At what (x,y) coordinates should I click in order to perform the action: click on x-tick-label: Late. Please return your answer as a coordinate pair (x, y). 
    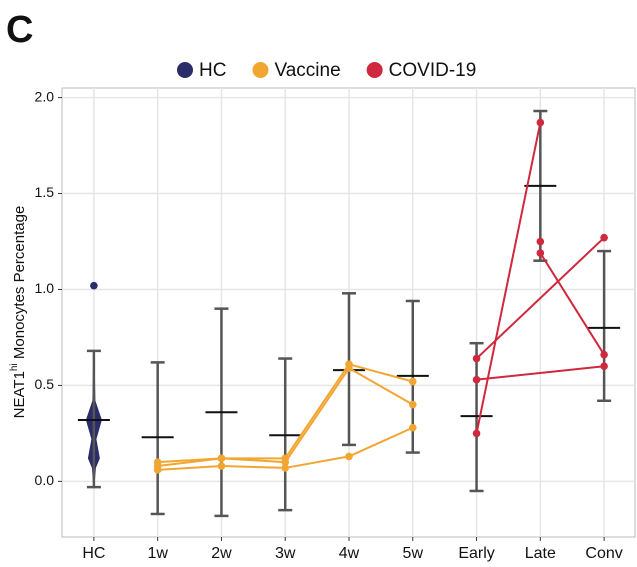
    Looking at the image, I should click on (540, 553).